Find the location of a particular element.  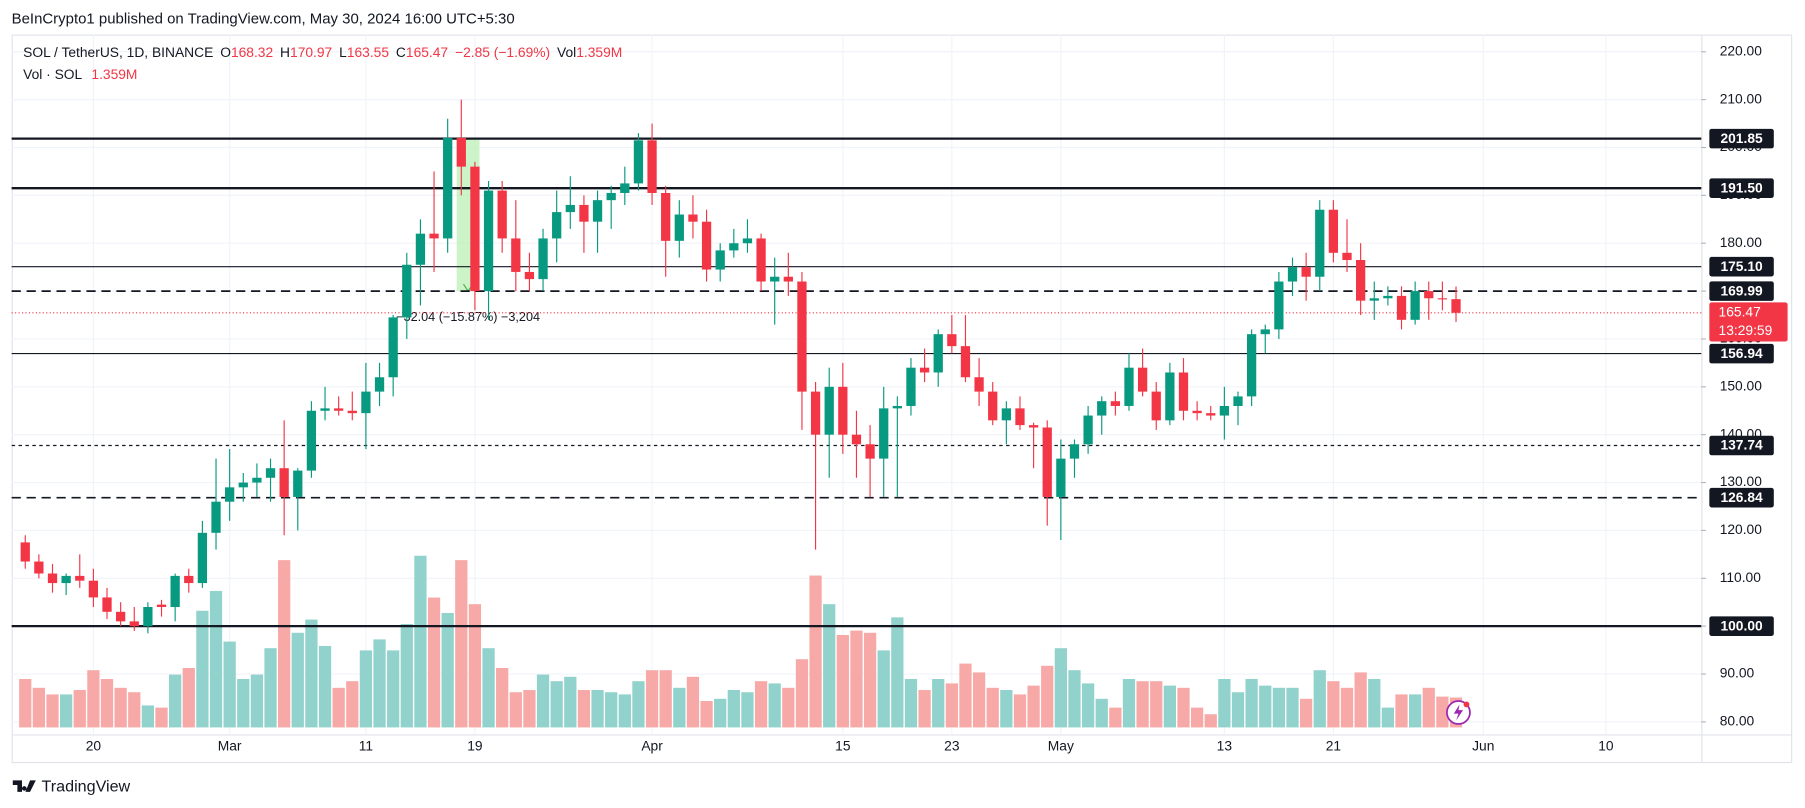

y-tick-label: 210.00 is located at coordinates (1741, 98).